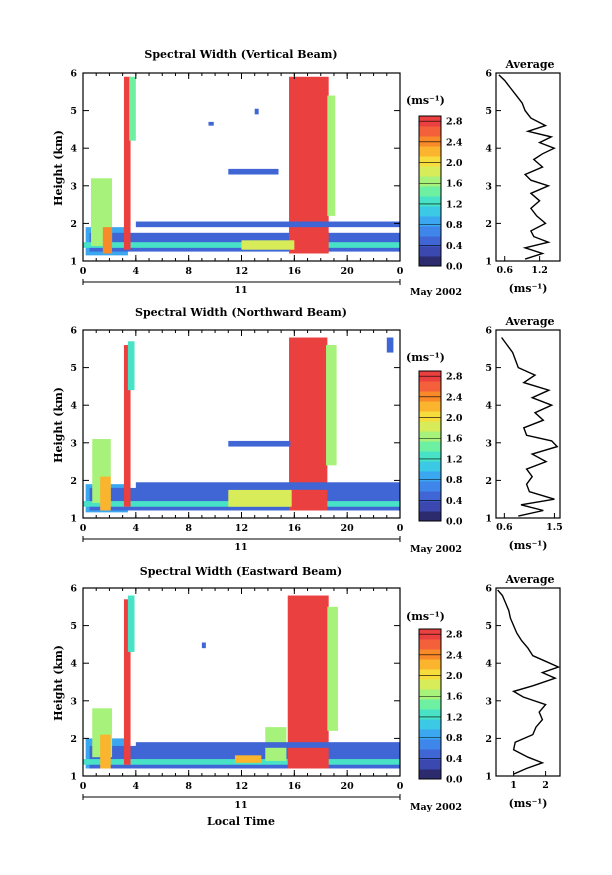 The height and width of the screenshot is (875, 612). What do you see at coordinates (454, 697) in the screenshot?
I see `colorbar-label: 1.6` at bounding box center [454, 697].